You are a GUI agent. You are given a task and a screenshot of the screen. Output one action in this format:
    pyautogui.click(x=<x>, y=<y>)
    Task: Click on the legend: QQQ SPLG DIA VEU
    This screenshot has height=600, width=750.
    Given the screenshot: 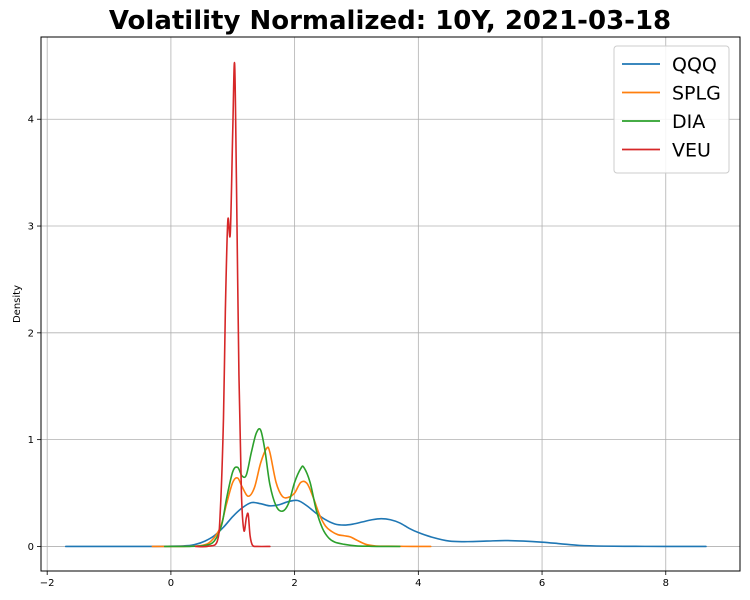 What is the action you would take?
    pyautogui.click(x=671, y=109)
    